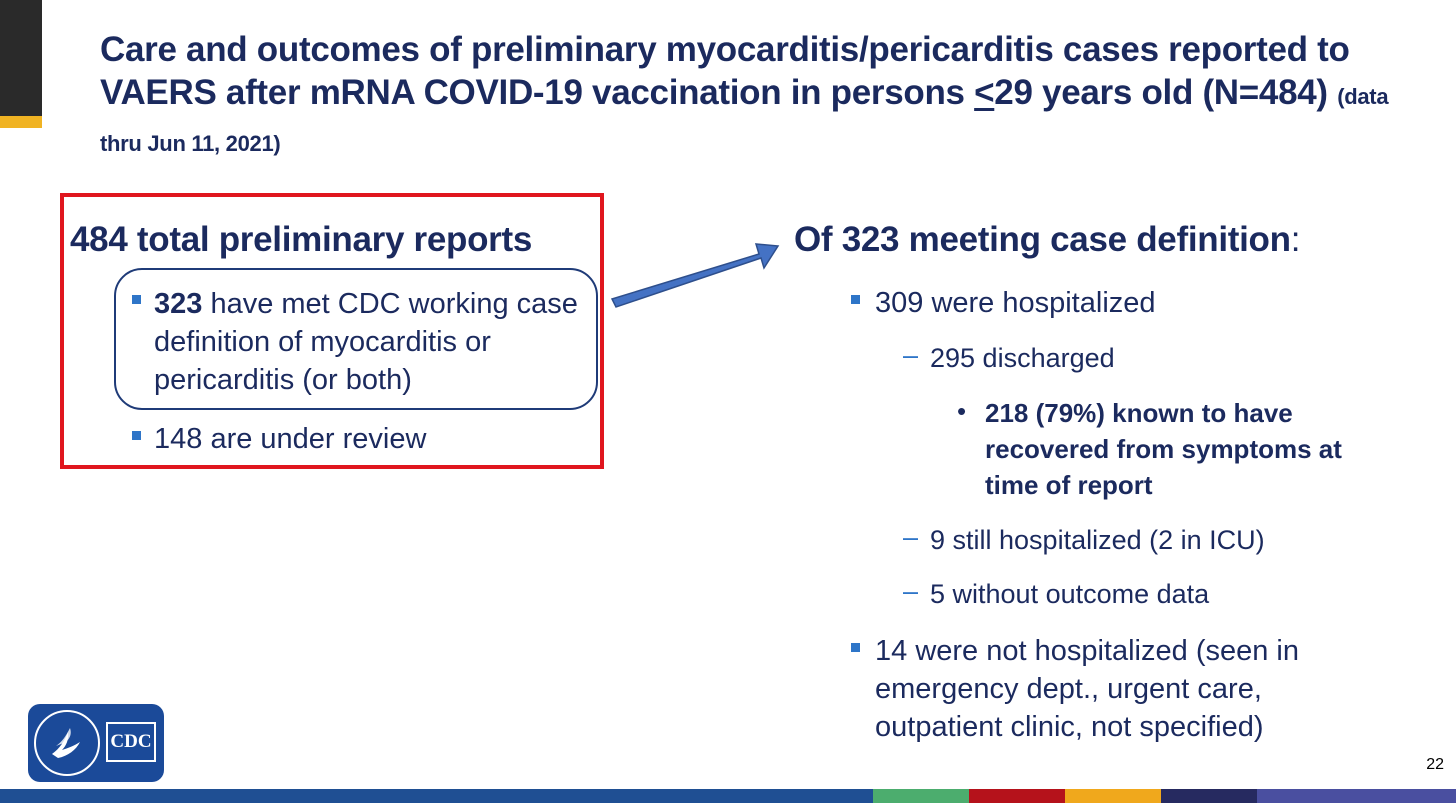 Image resolution: width=1456 pixels, height=803 pixels. I want to click on corner-accent, so click(21, 122).